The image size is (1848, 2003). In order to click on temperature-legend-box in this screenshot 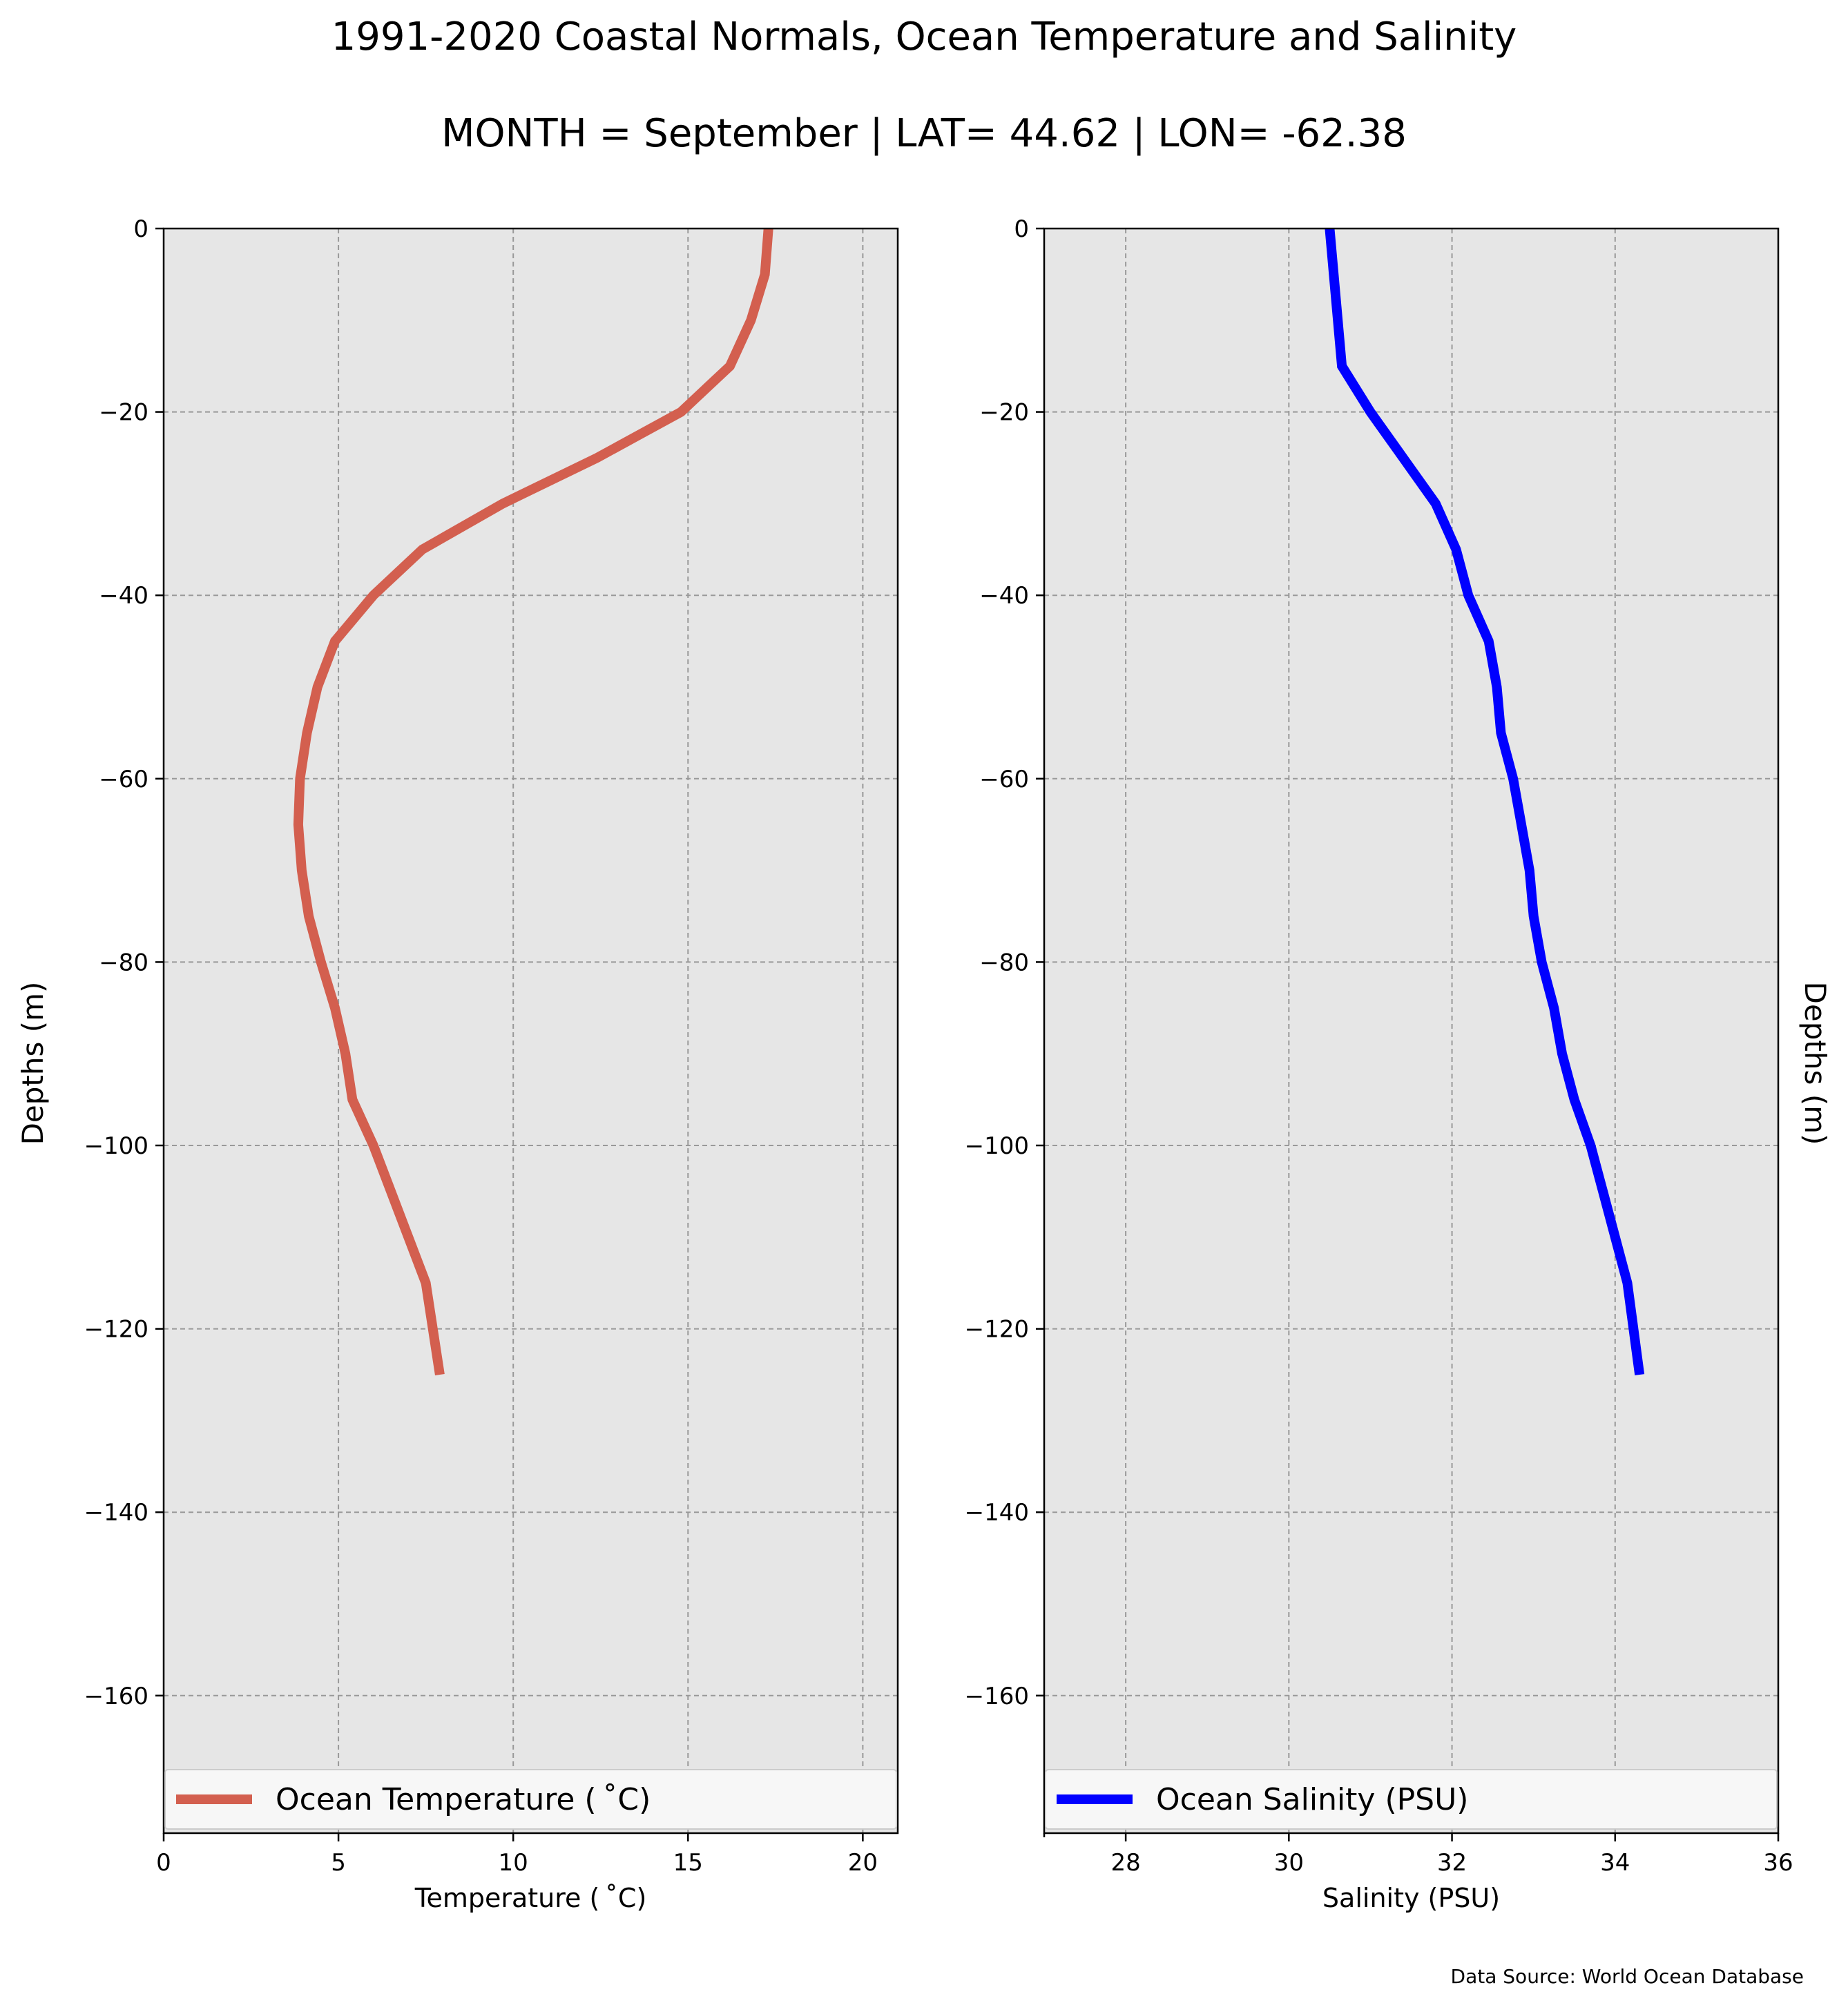, I will do `click(530, 1799)`.